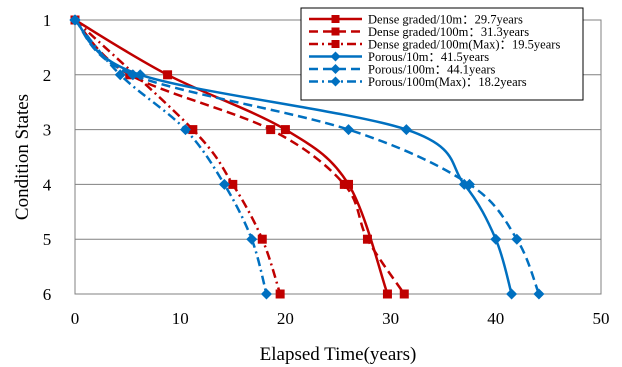 The width and height of the screenshot is (622, 367). I want to click on legend-box, so click(442, 54).